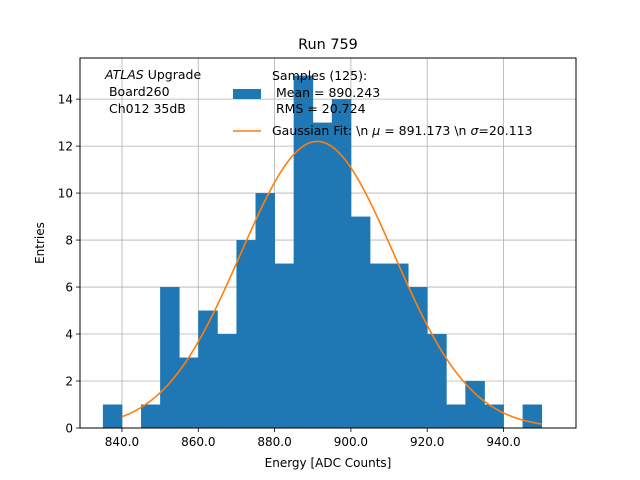  I want to click on fit-label-mid: = 891.173 \n, so click(425, 130).